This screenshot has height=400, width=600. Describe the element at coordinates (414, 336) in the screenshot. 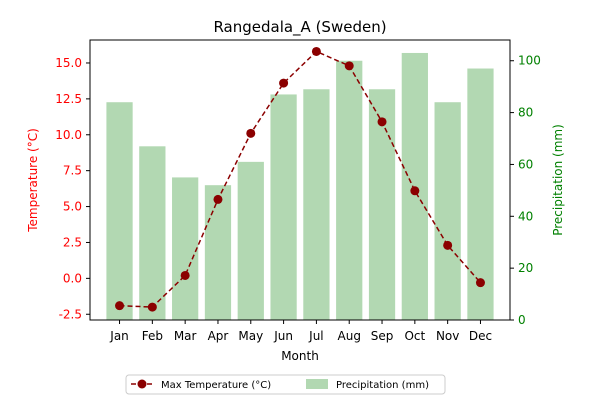

I see `x-tick-label: Oct` at that location.